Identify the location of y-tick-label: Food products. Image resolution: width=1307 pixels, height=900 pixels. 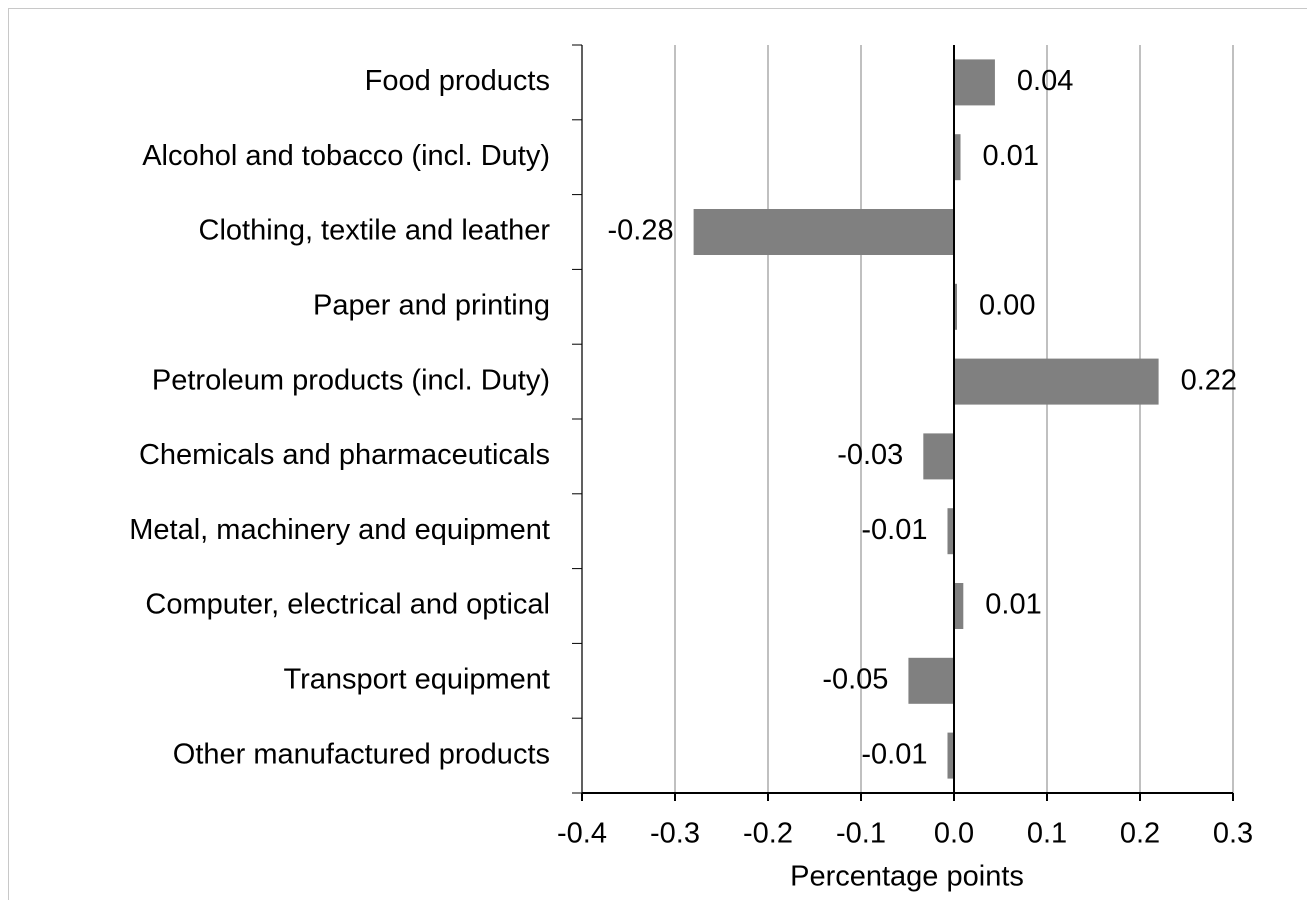
(457, 81).